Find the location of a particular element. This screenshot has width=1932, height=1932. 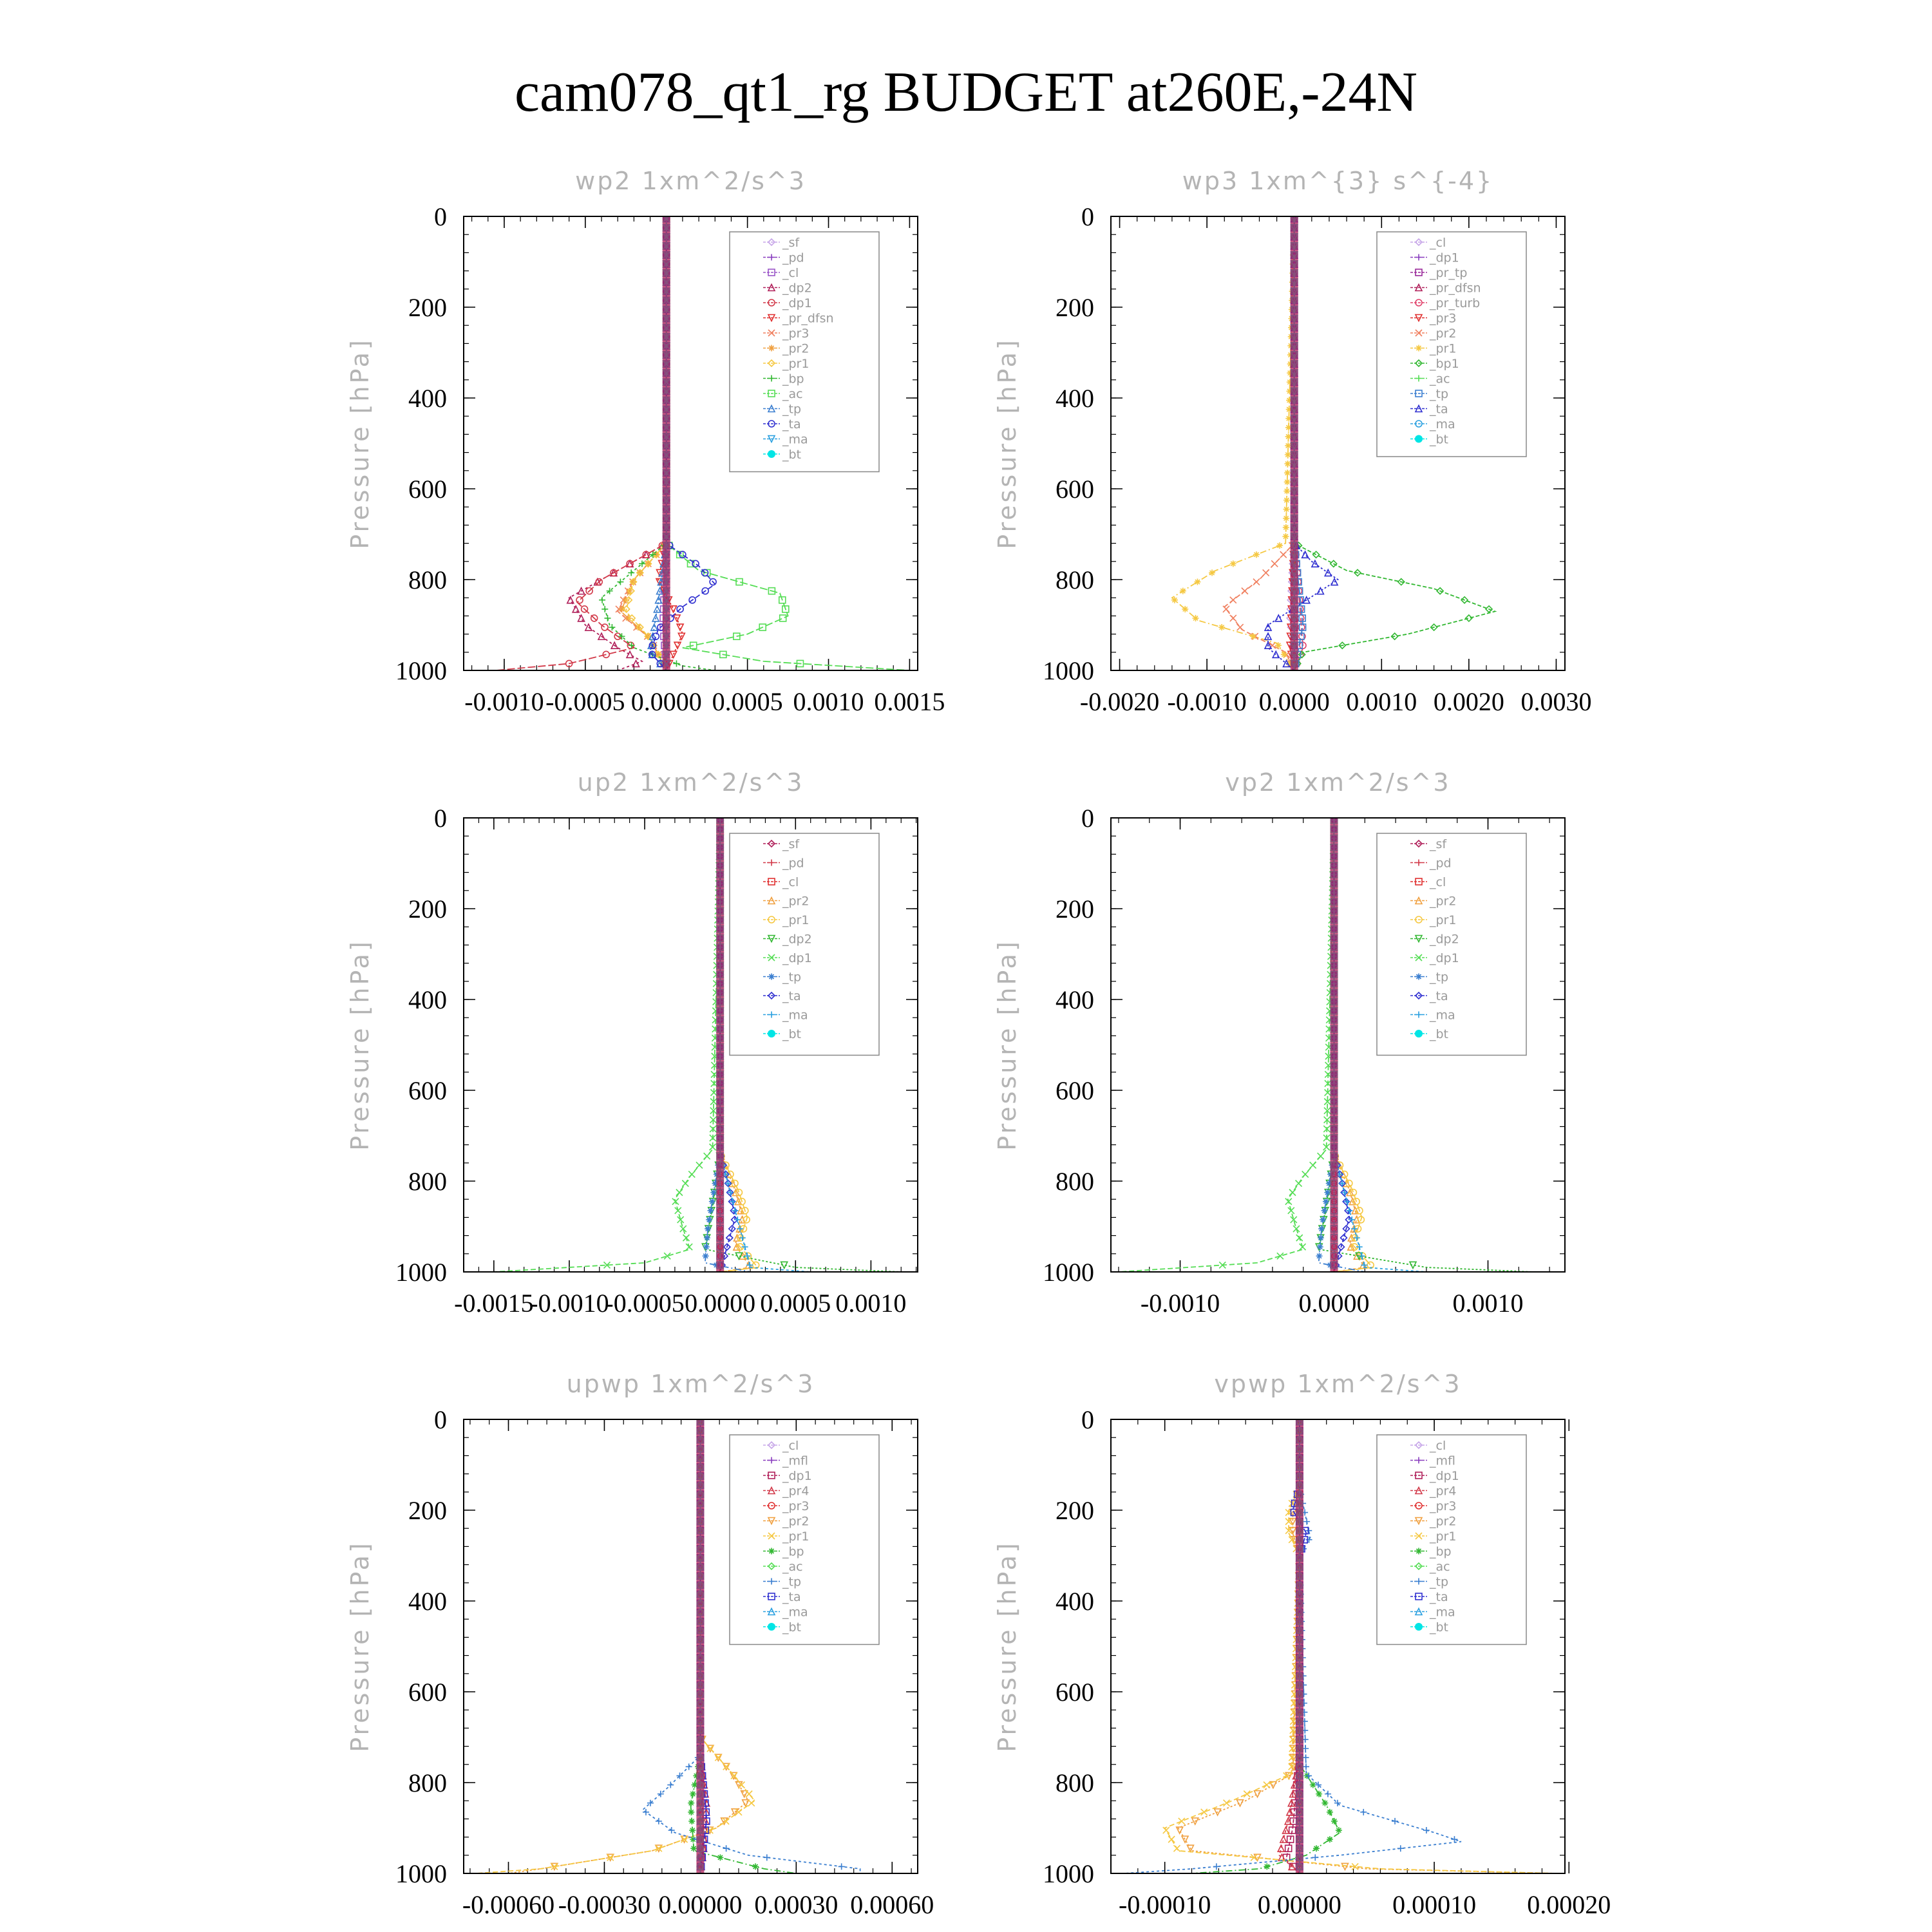

legend-entry-pd: _pd is located at coordinates (793, 258).